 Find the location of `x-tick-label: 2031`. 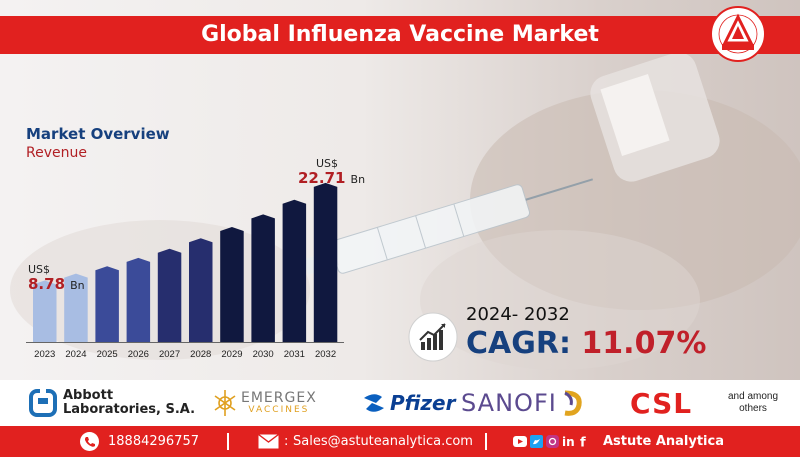

x-tick-label: 2031 is located at coordinates (294, 354).